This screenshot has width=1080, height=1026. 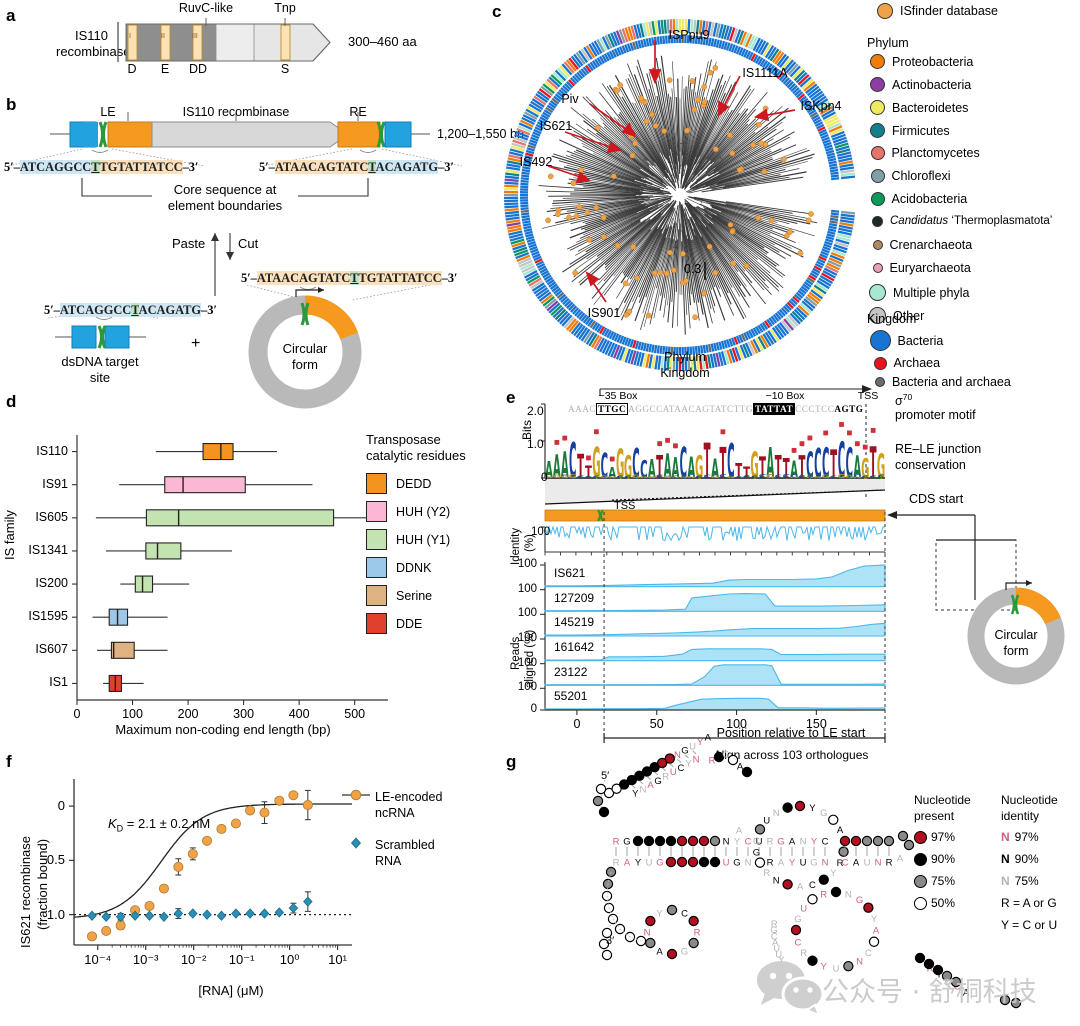 I want to click on panel-d-xtick-2: 200, so click(x=188, y=714).